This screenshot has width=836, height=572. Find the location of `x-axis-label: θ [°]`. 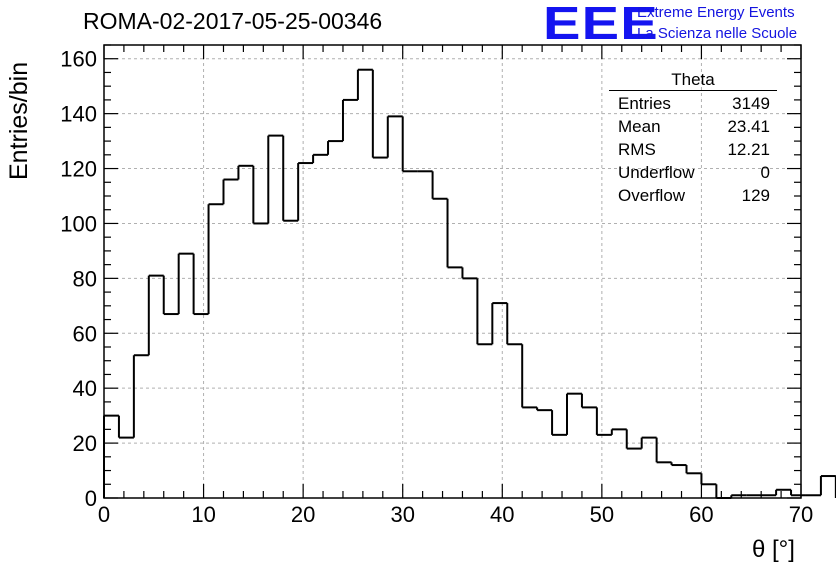

x-axis-label: θ [°] is located at coordinates (773, 549).